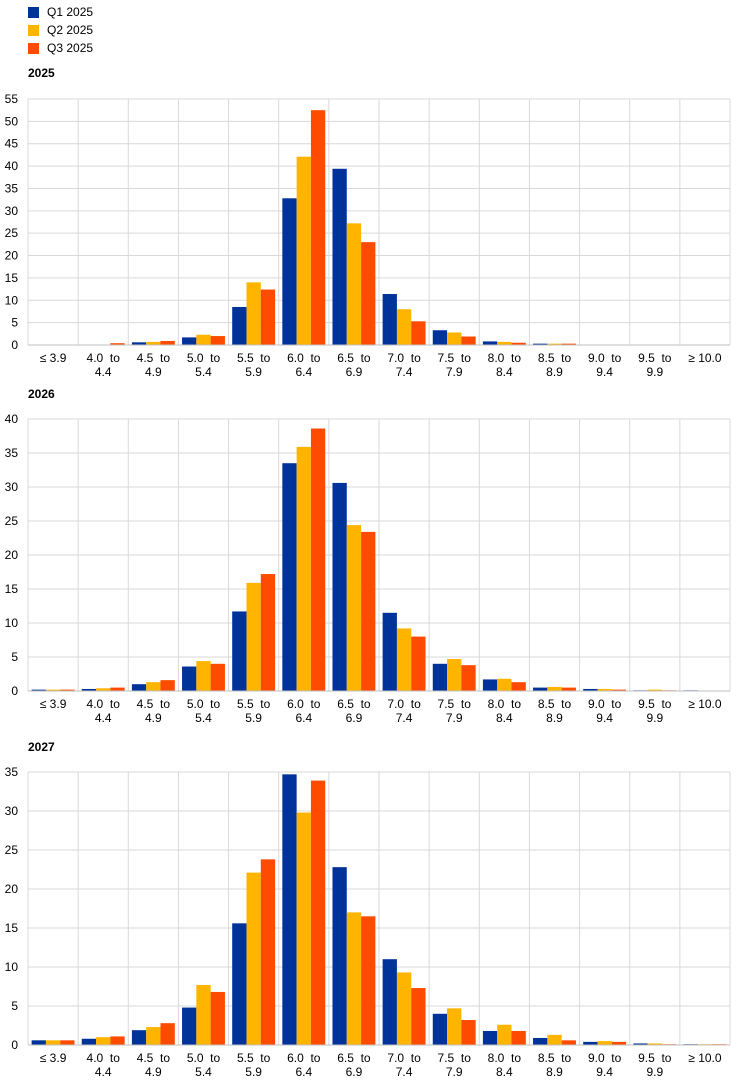 This screenshot has width=744, height=1086. I want to click on panel-2025-xtick-label-5-line-0: 6.0 to, so click(304, 358).